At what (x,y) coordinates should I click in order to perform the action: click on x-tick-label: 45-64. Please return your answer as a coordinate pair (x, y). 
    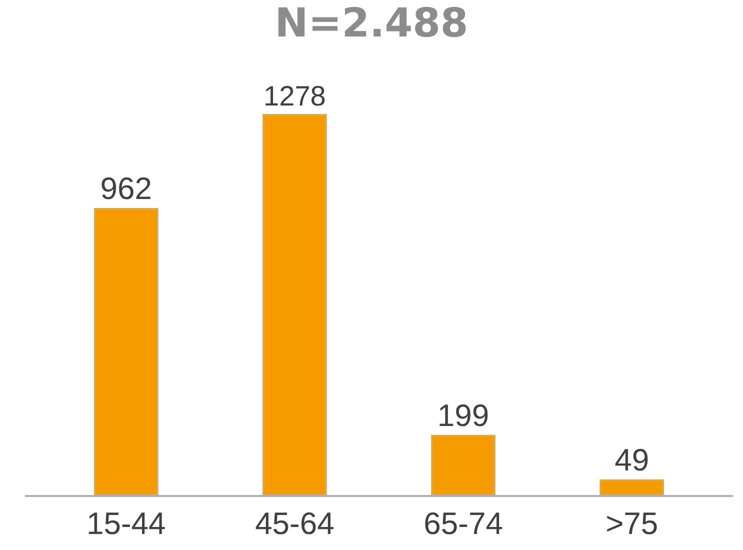
    Looking at the image, I should click on (294, 524).